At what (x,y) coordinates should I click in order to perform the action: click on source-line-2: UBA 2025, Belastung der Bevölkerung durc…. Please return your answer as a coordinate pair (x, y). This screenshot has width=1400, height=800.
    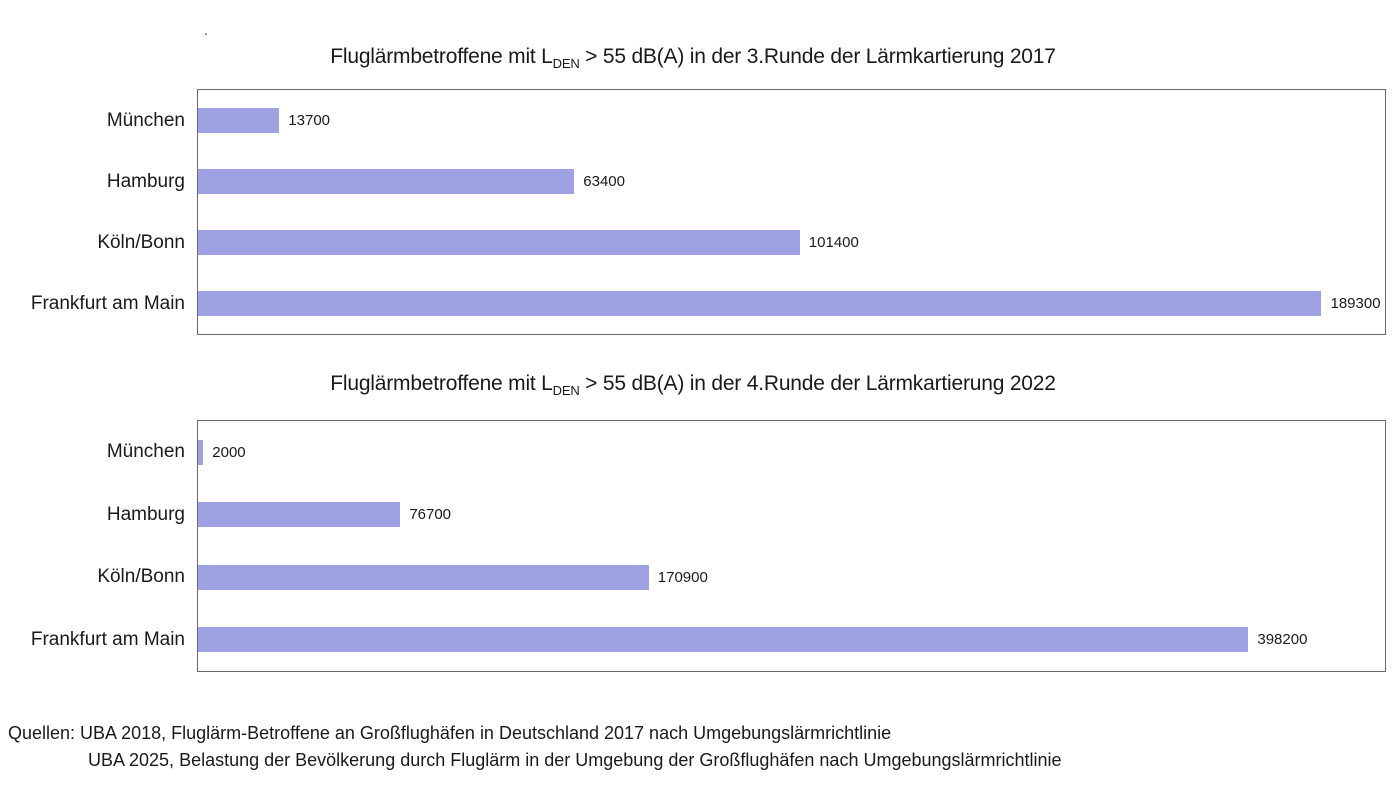
    Looking at the image, I should click on (575, 760).